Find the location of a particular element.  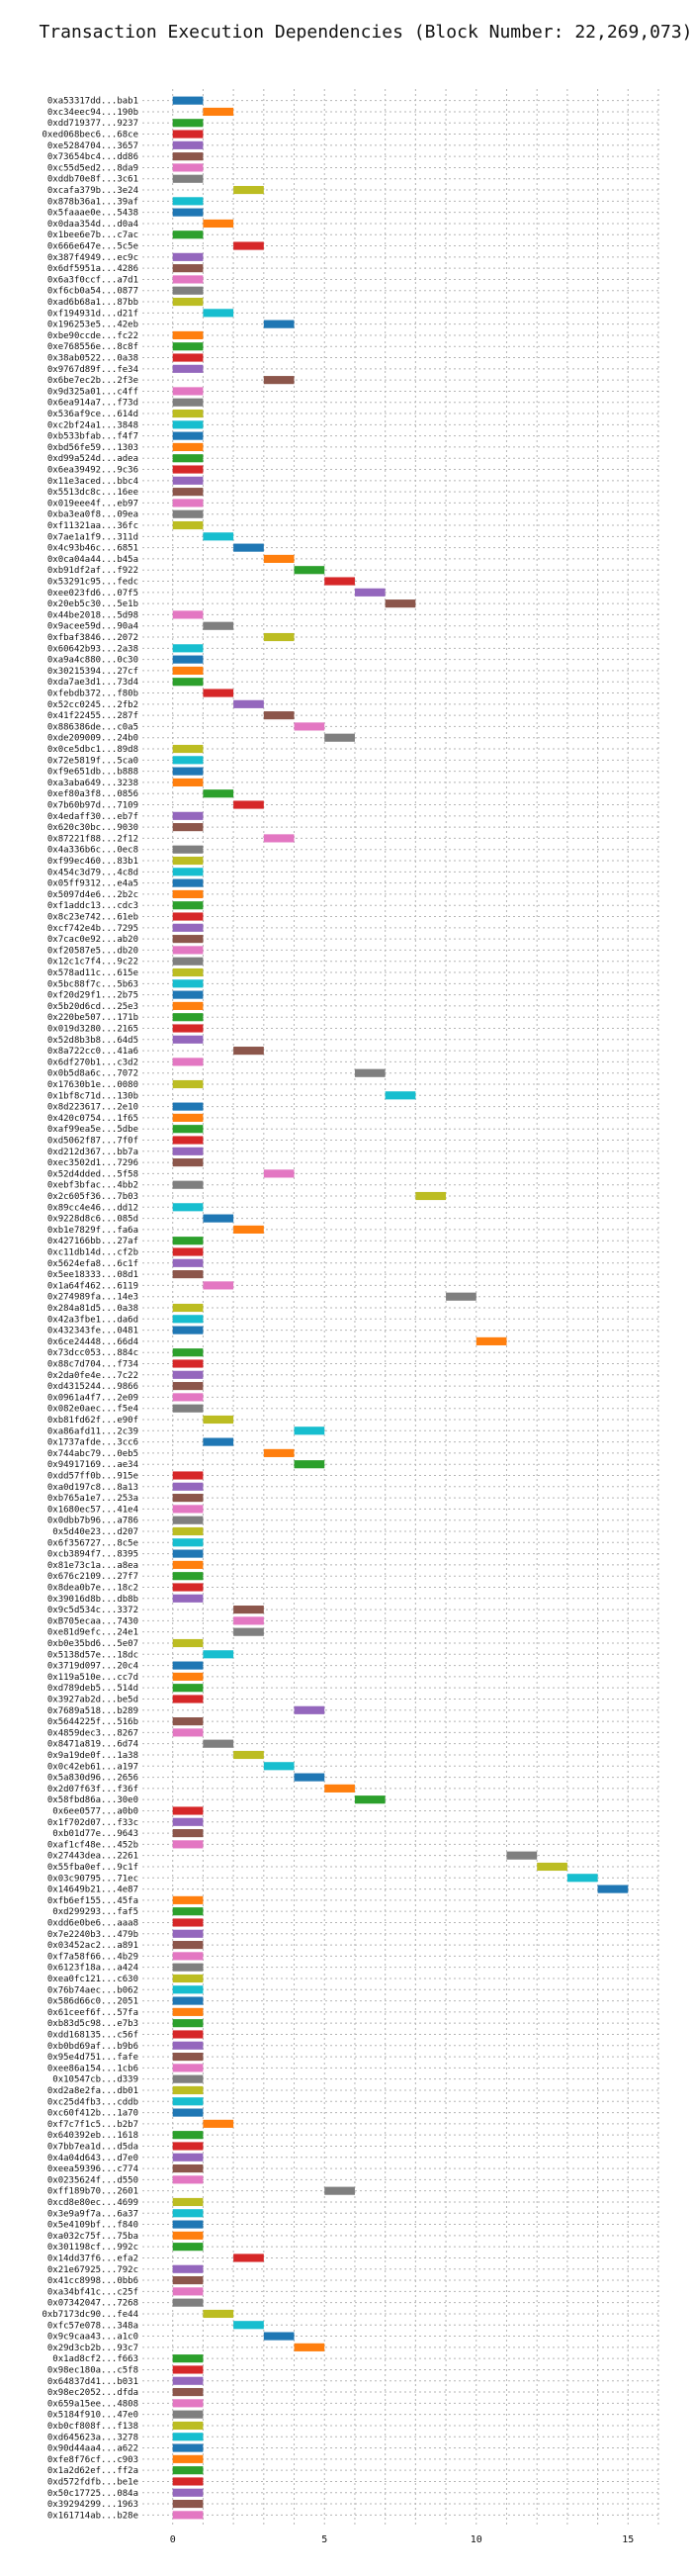

y-tick-label: 0x3719d097...20c4 is located at coordinates (92, 1667).